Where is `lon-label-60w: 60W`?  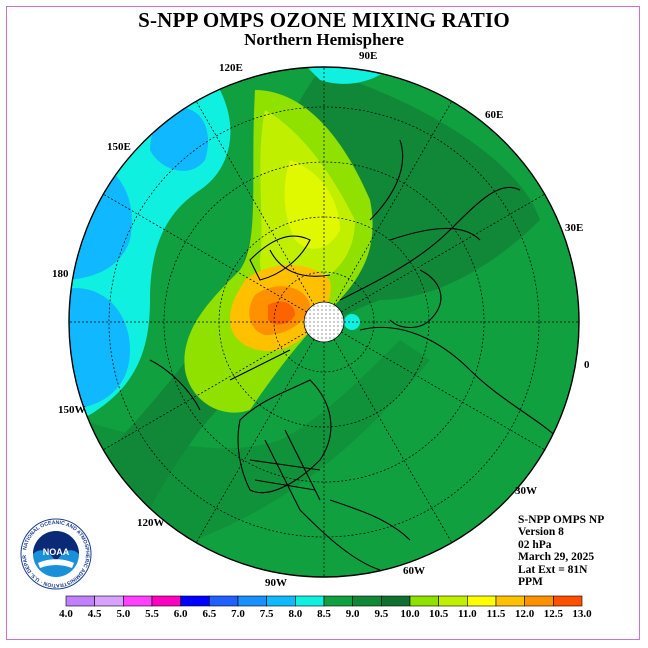 lon-label-60w: 60W is located at coordinates (414, 571).